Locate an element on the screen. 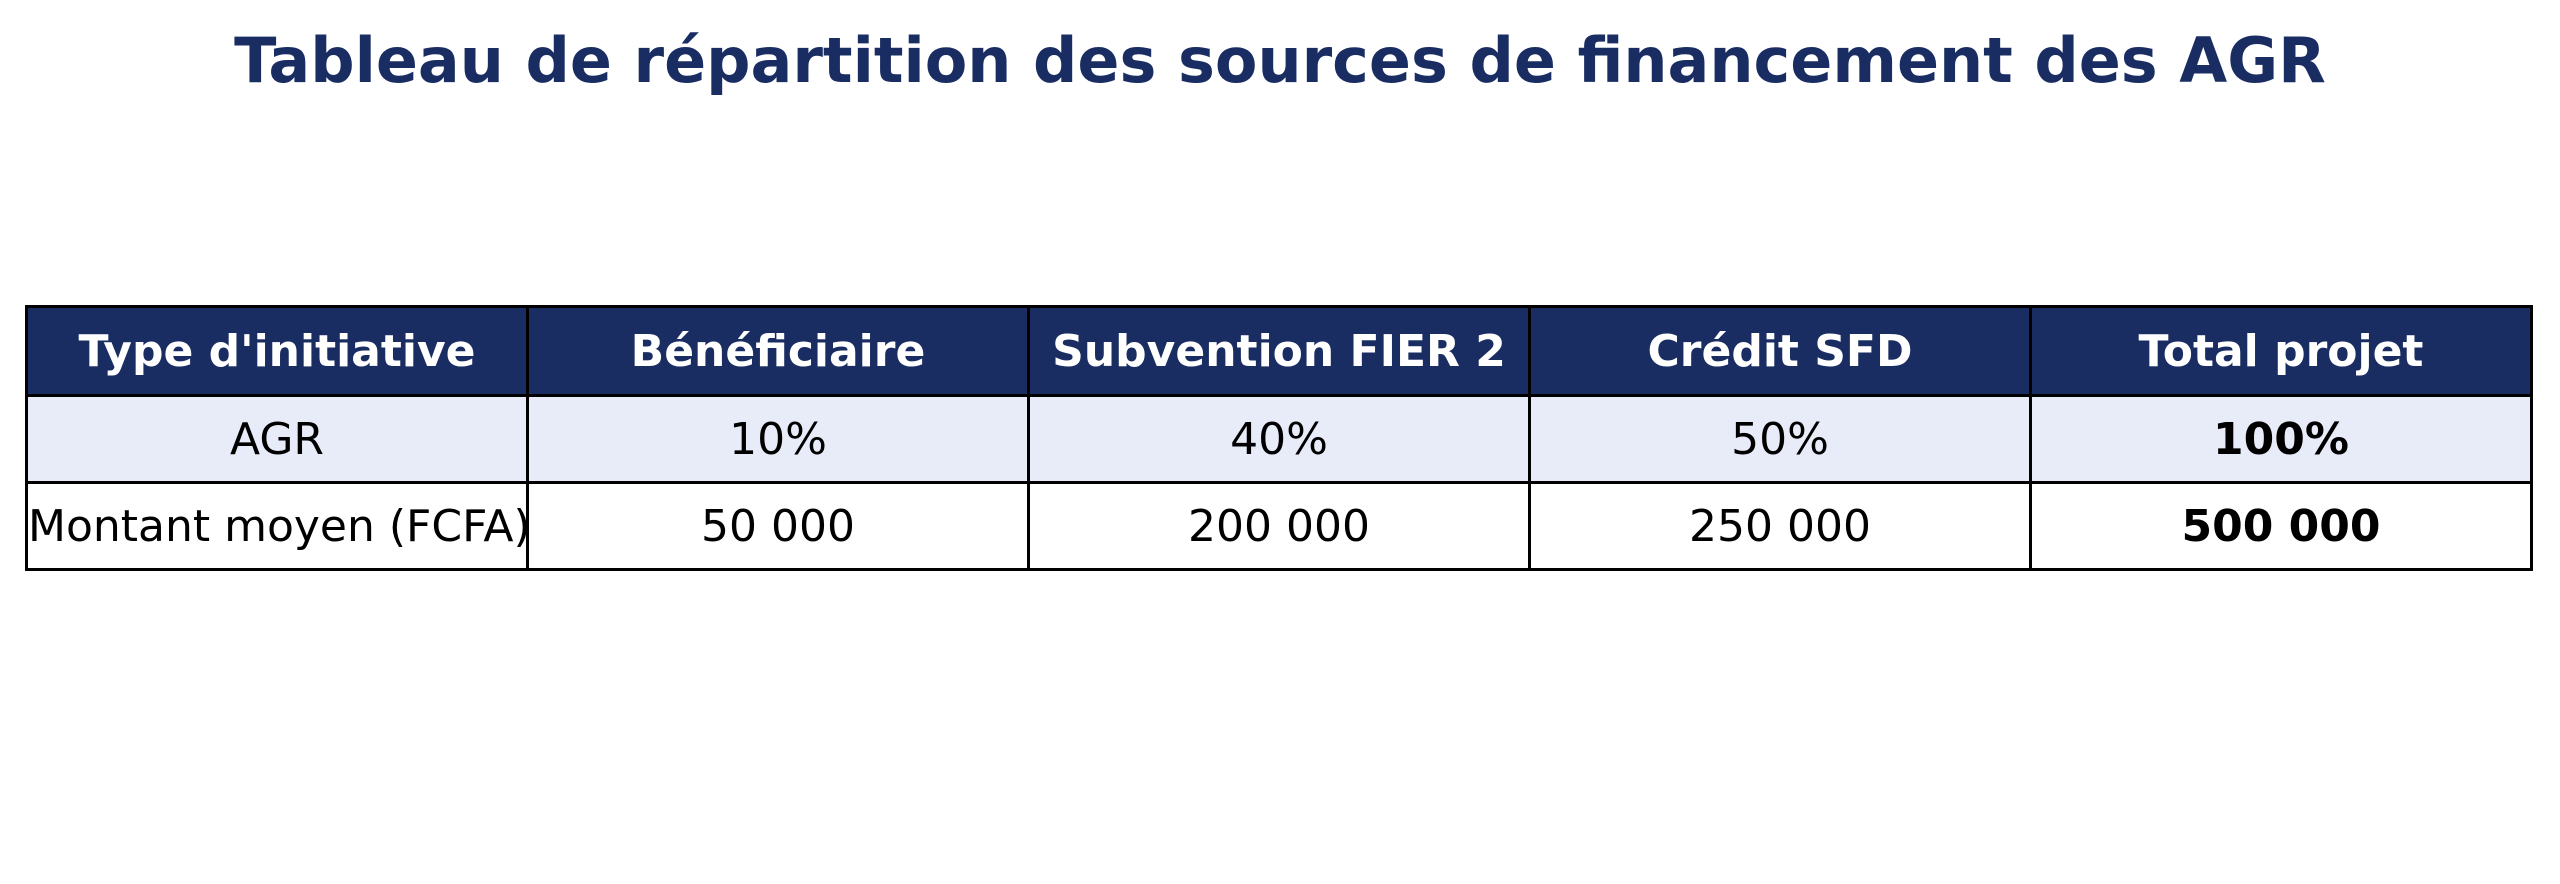 The width and height of the screenshot is (2560, 884). table-cell: 40% is located at coordinates (1279, 439).